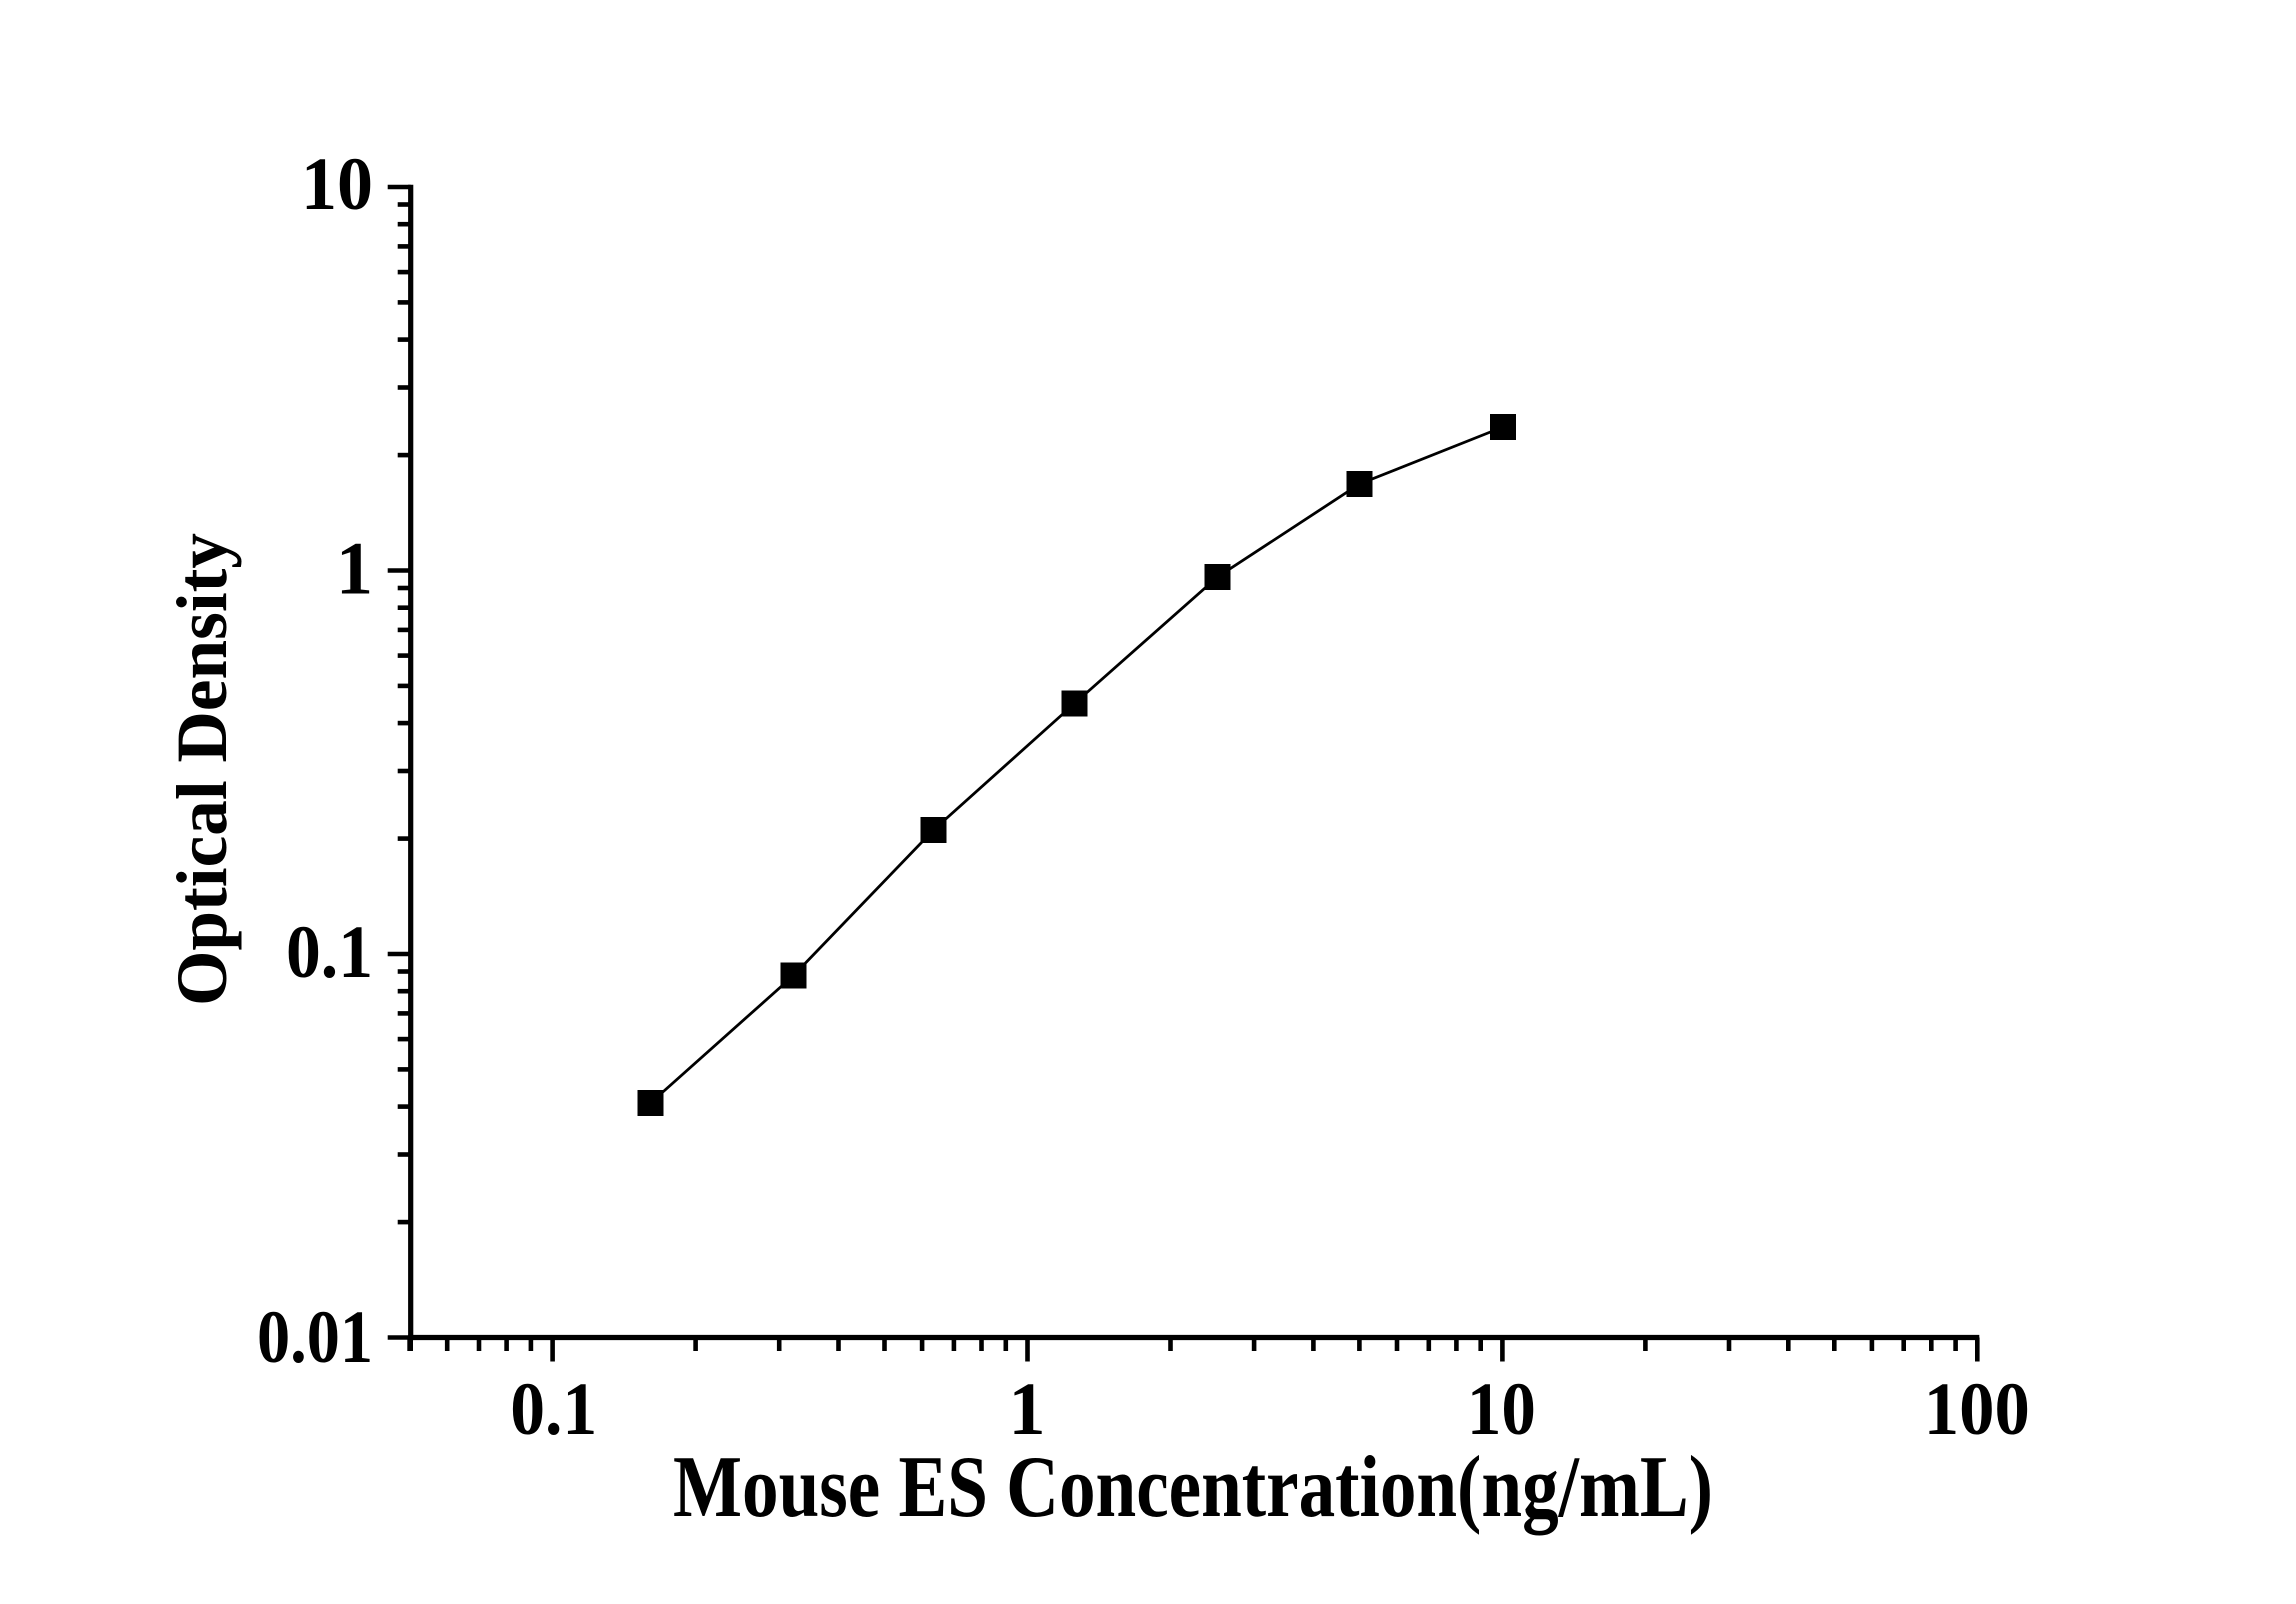  I want to click on svg-text: 0.01, so click(315, 1337).